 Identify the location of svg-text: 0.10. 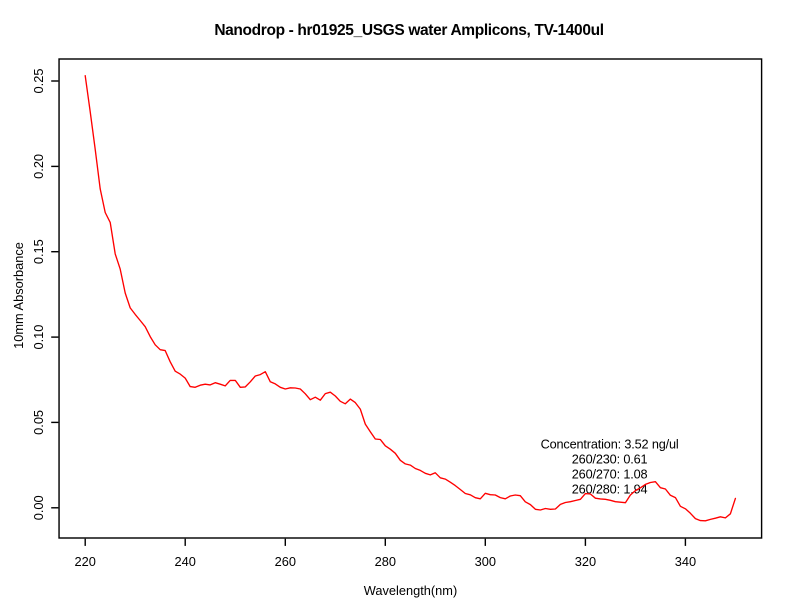
(38, 337).